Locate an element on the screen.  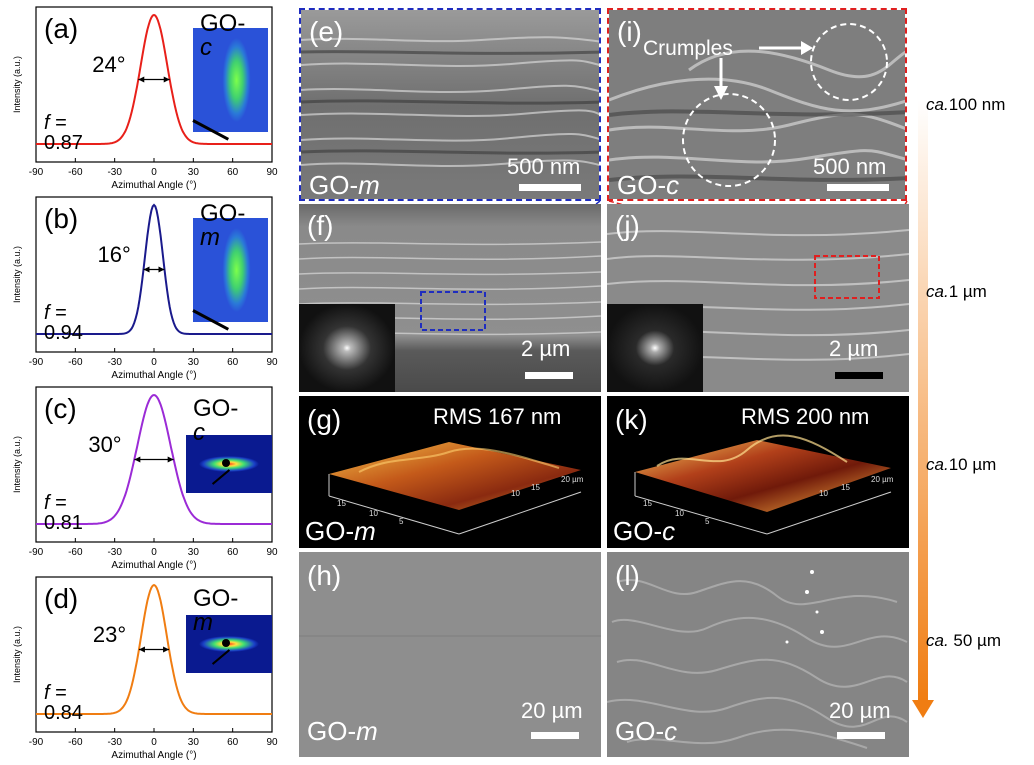
panel-letter: (d) is located at coordinates (61, 598).